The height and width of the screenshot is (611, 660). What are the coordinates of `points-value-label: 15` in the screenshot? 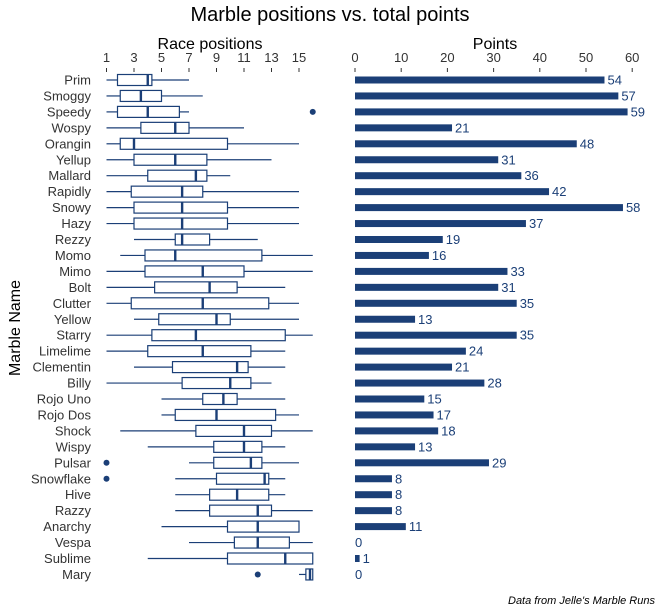 It's located at (434, 399).